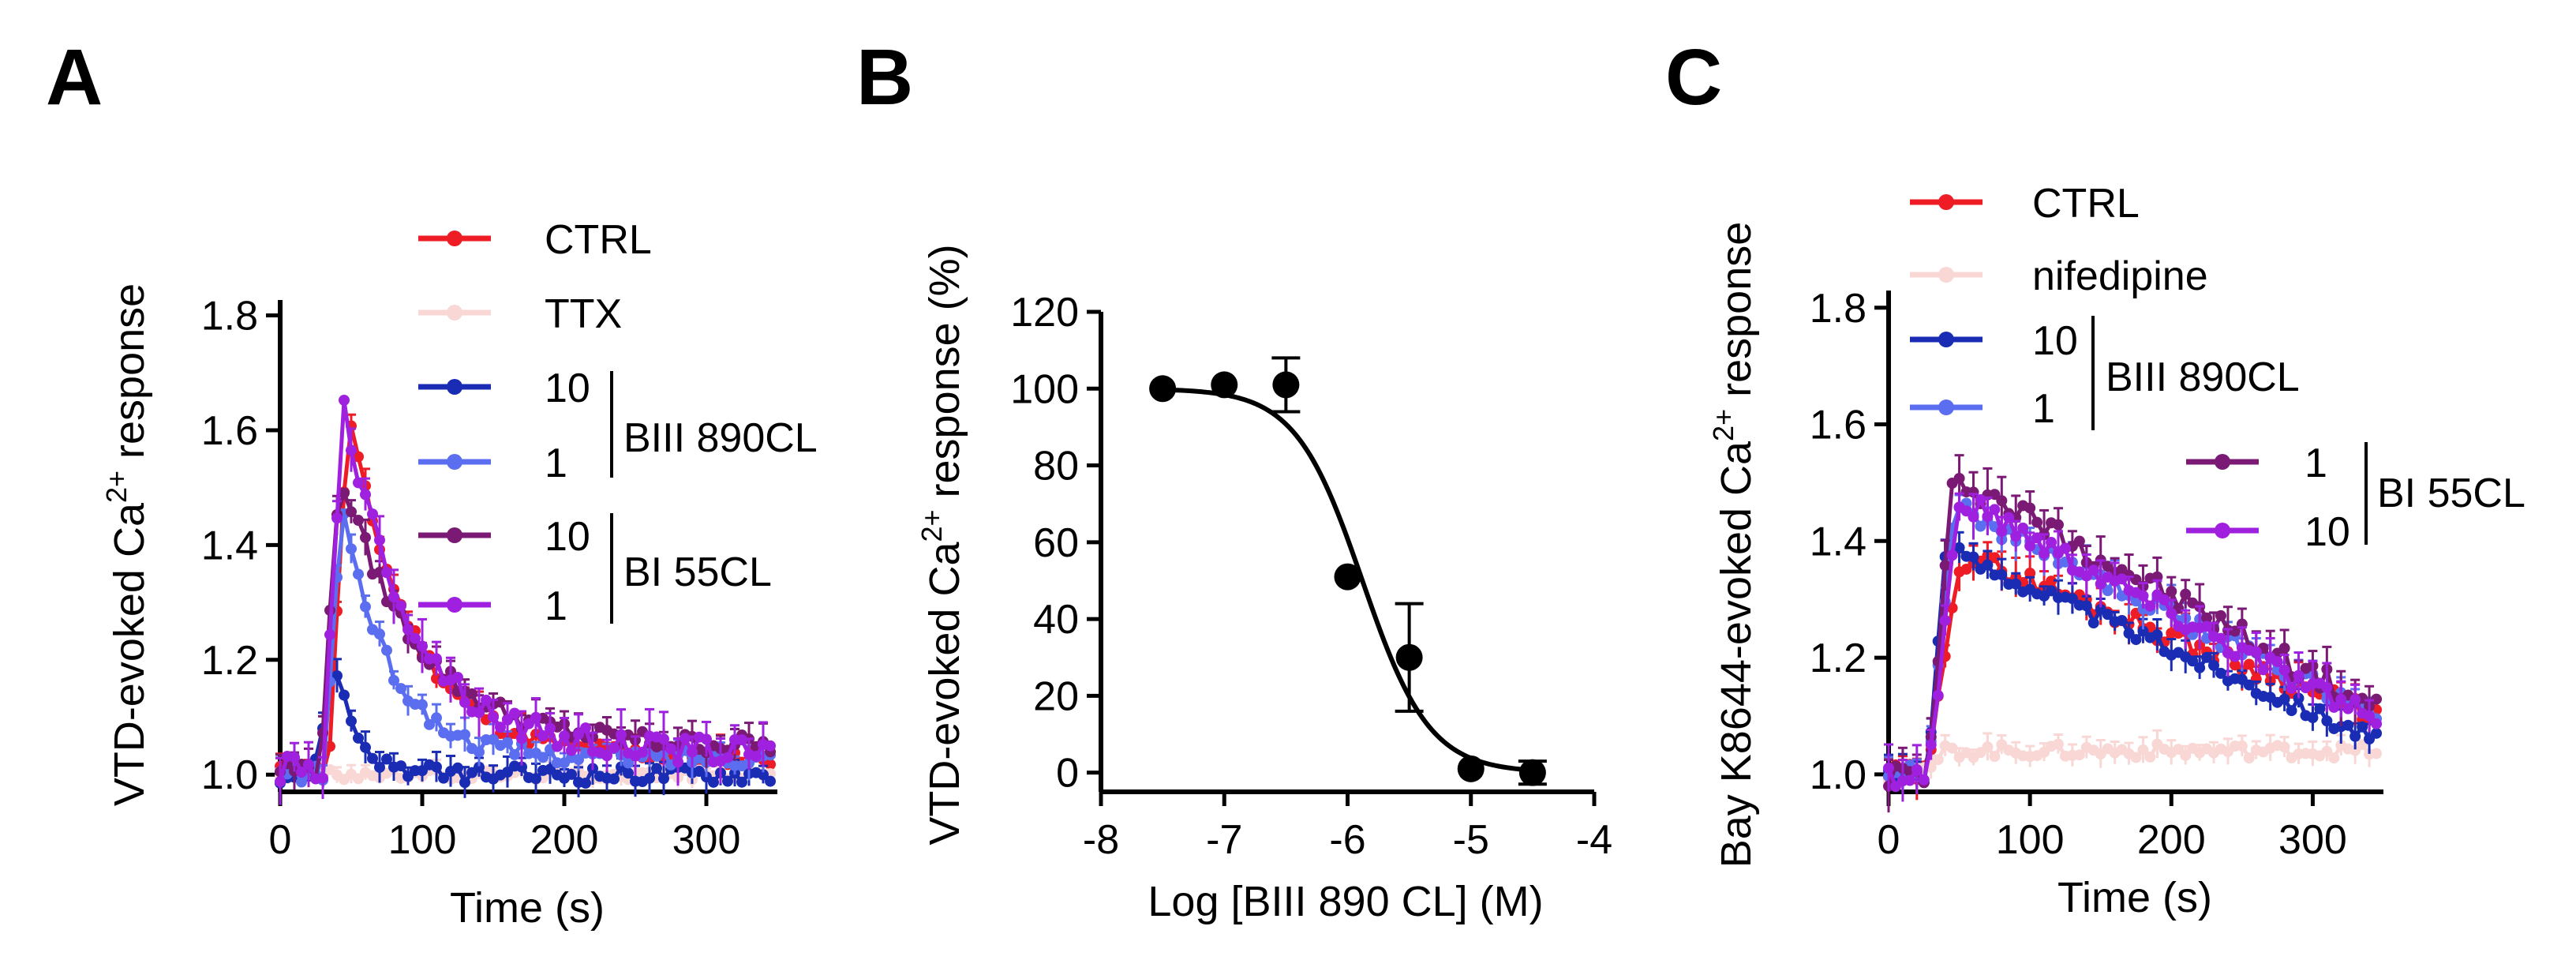  What do you see at coordinates (1471, 840) in the screenshot?
I see `x-tick-label: -5` at bounding box center [1471, 840].